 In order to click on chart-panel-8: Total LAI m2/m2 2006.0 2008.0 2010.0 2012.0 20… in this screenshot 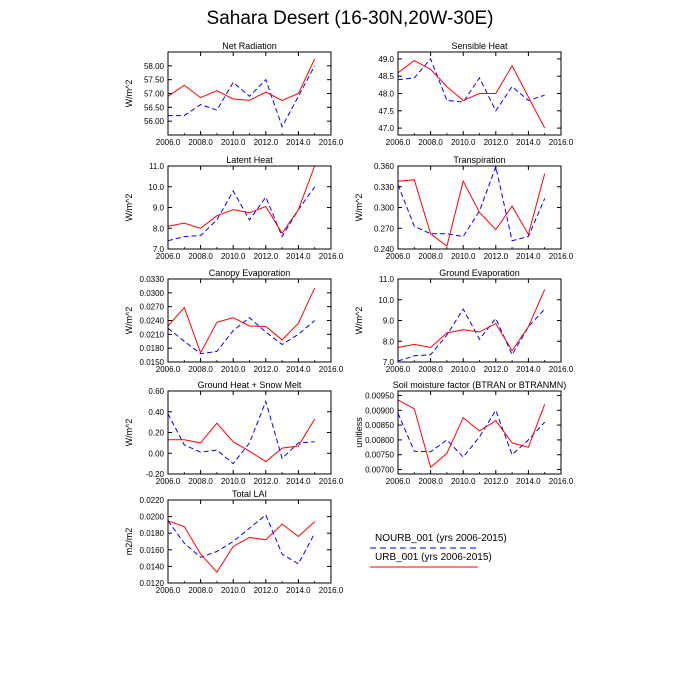, I will do `click(234, 542)`.